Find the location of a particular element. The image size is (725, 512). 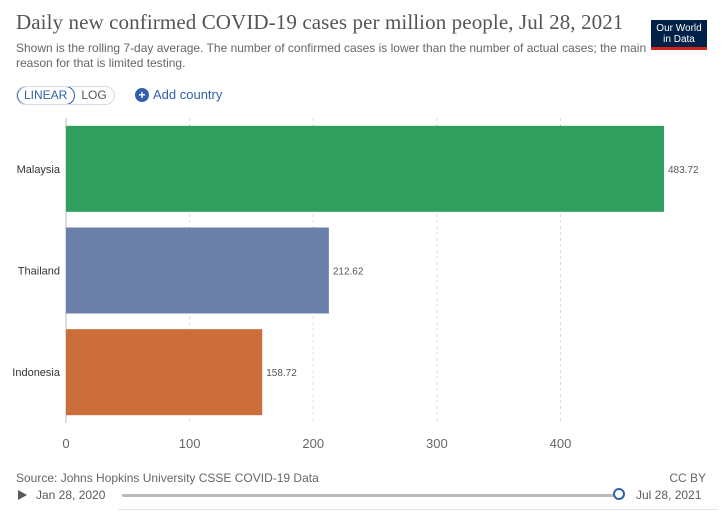

x-tick-label: 200 is located at coordinates (313, 443).